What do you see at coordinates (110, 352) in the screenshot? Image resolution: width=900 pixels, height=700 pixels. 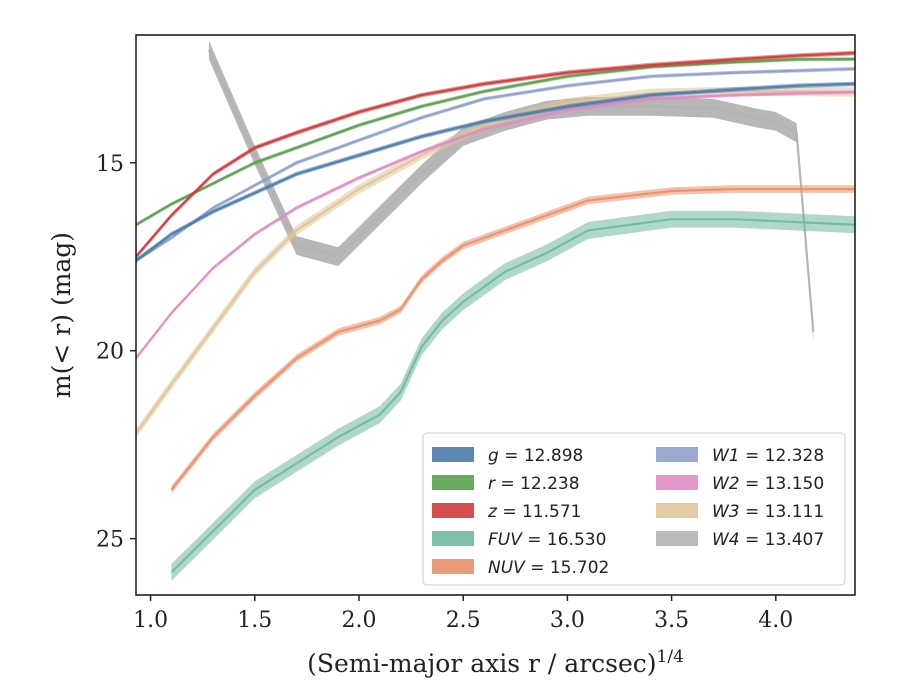 I see `y-tick-label: 20` at bounding box center [110, 352].